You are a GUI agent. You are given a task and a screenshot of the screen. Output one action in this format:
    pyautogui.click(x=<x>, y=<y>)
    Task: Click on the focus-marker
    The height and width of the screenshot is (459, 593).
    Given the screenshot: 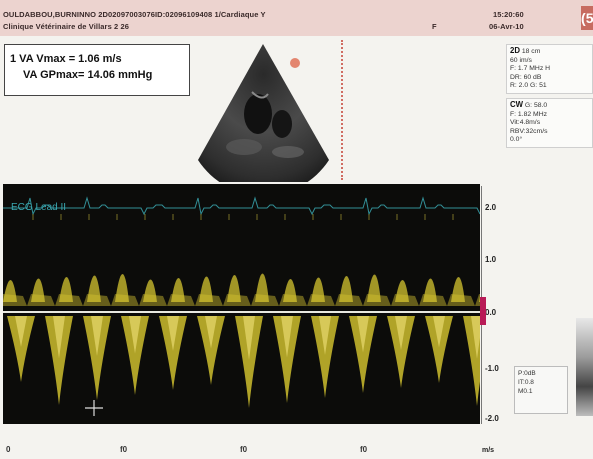 What is the action you would take?
    pyautogui.click(x=295, y=63)
    